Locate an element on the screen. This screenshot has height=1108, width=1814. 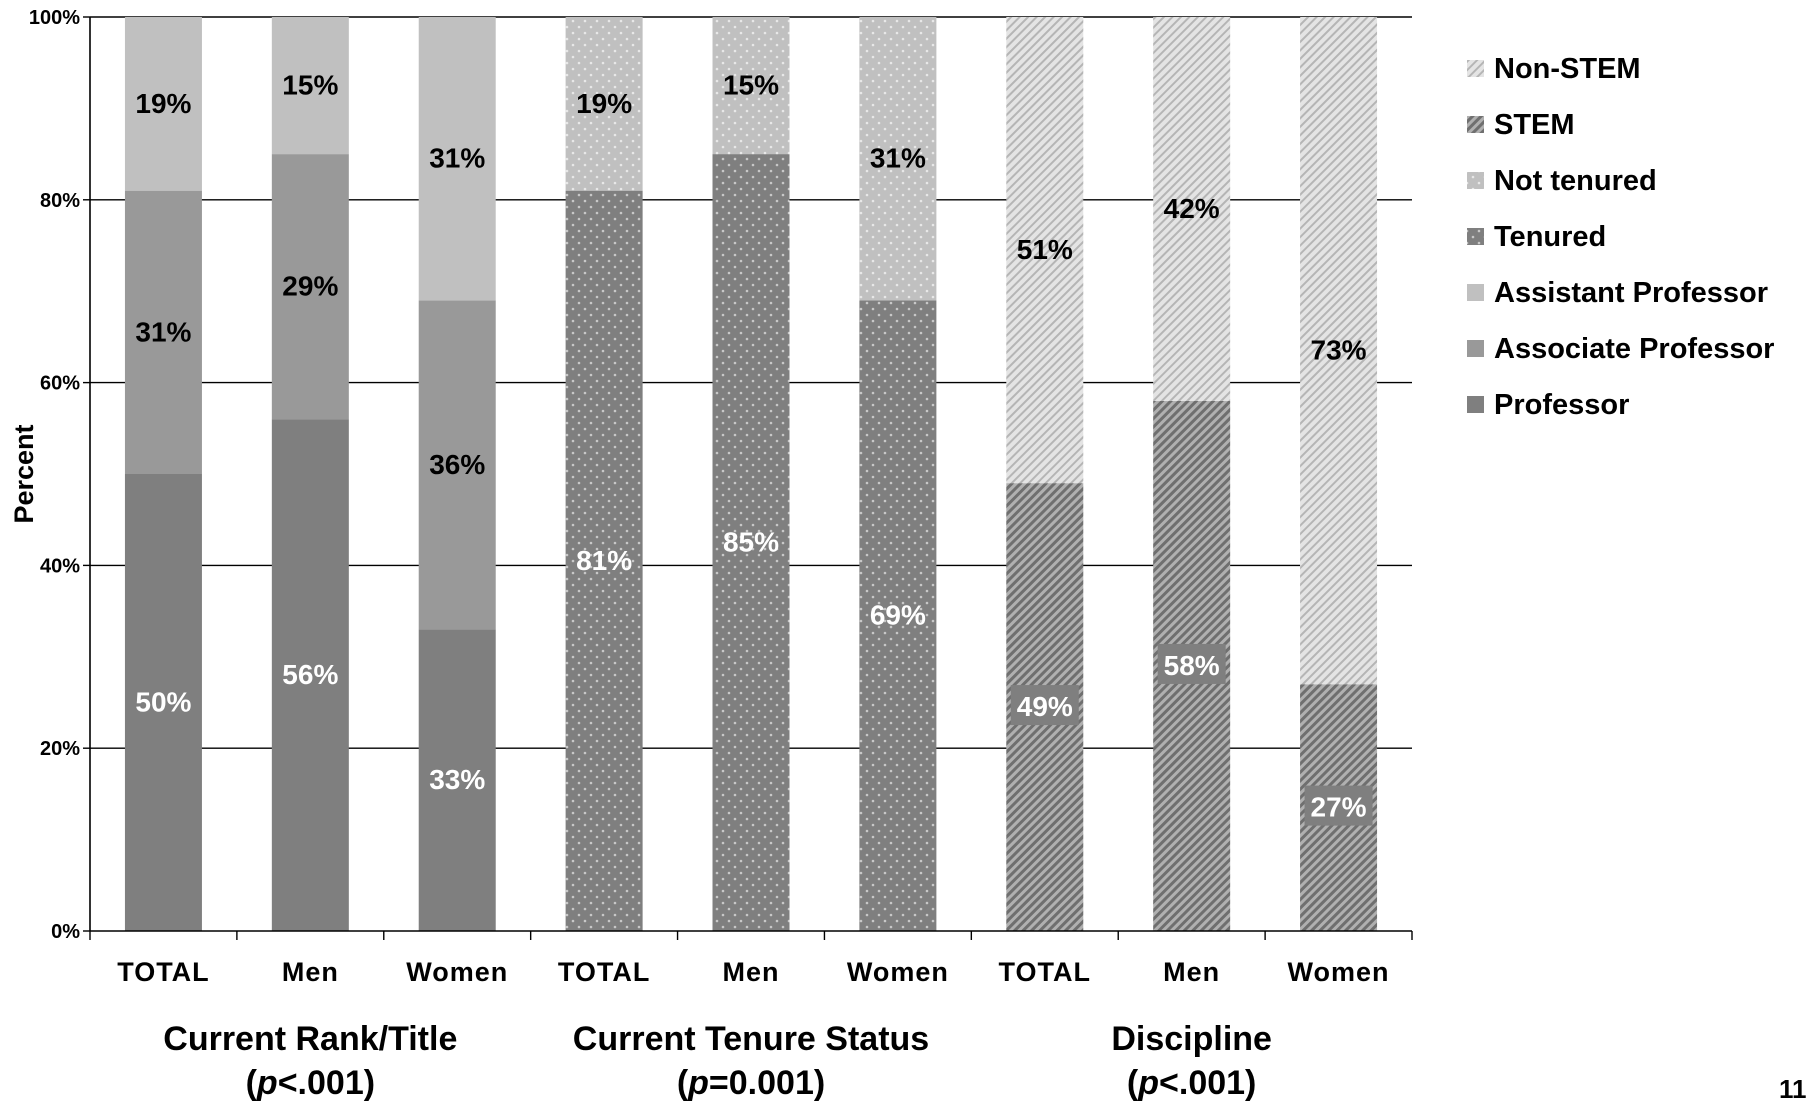
y-axis-title: Percent is located at coordinates (24, 473).